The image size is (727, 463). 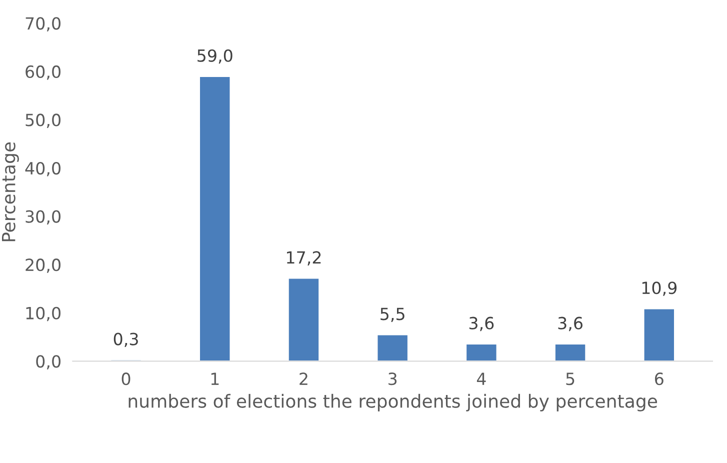 I want to click on y-tick-label: 60,0, so click(x=43, y=72).